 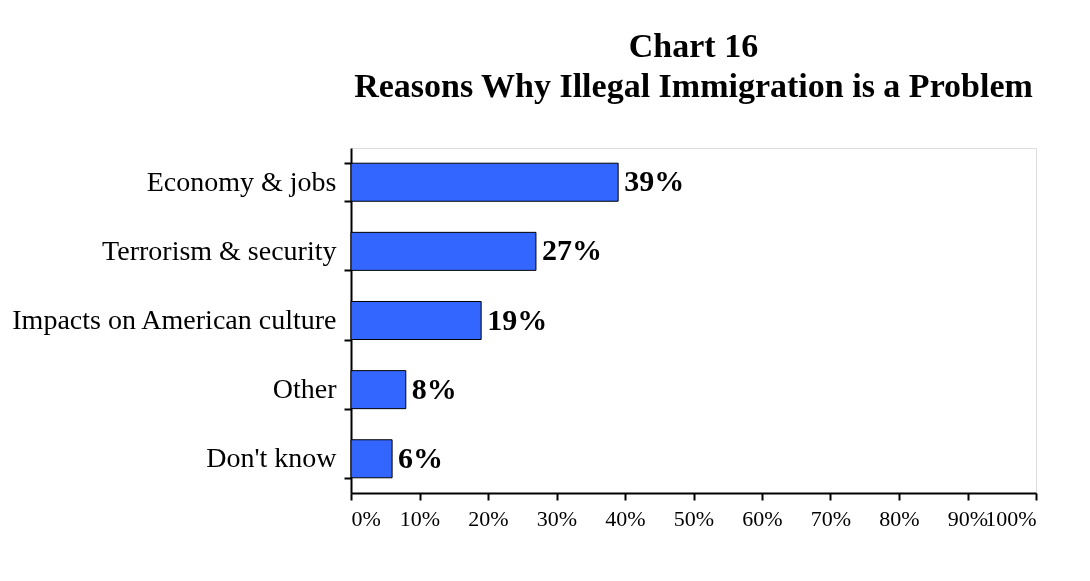 What do you see at coordinates (625, 518) in the screenshot?
I see `x-tick-label: 40%` at bounding box center [625, 518].